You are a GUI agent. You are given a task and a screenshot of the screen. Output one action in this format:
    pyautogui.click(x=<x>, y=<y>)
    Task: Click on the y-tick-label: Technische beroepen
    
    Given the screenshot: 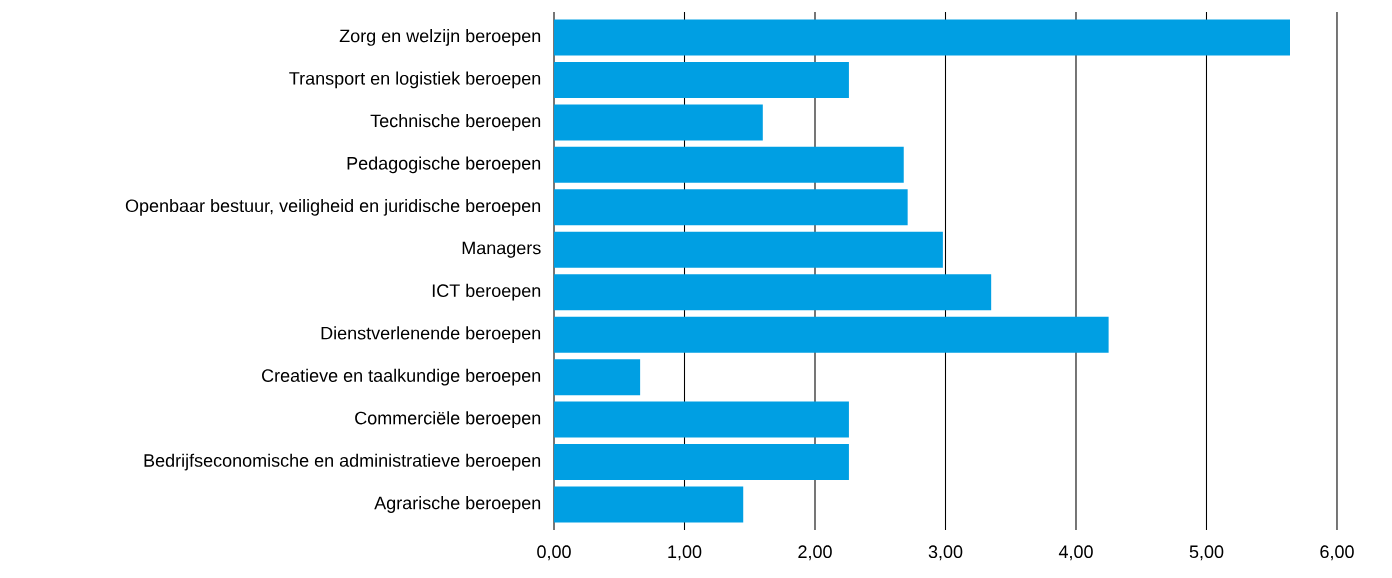 What is the action you would take?
    pyautogui.click(x=455, y=122)
    